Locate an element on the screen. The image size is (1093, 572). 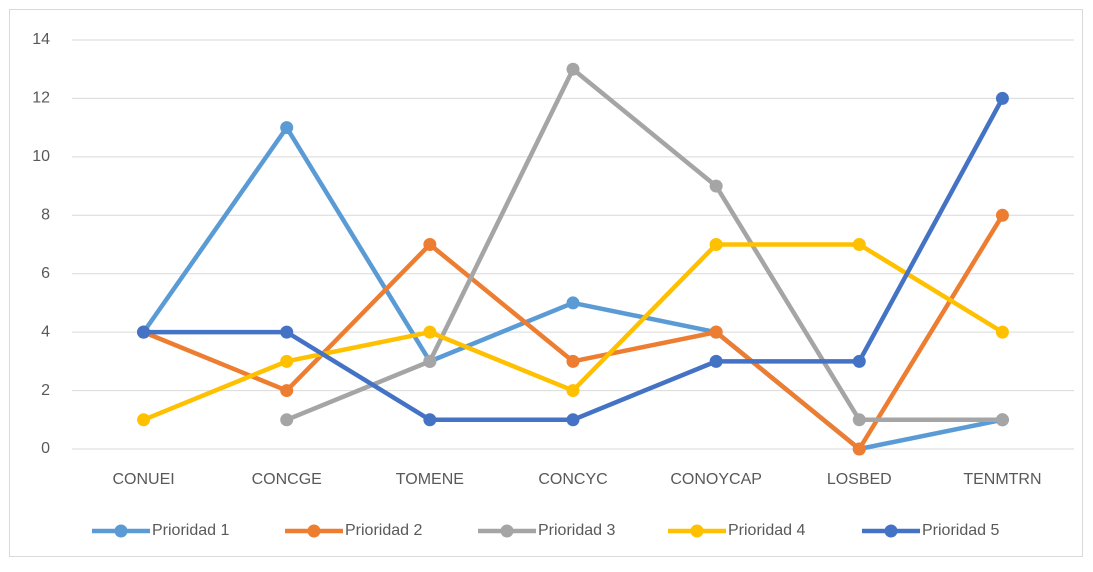
x-tick-label: TOMENE is located at coordinates (430, 479).